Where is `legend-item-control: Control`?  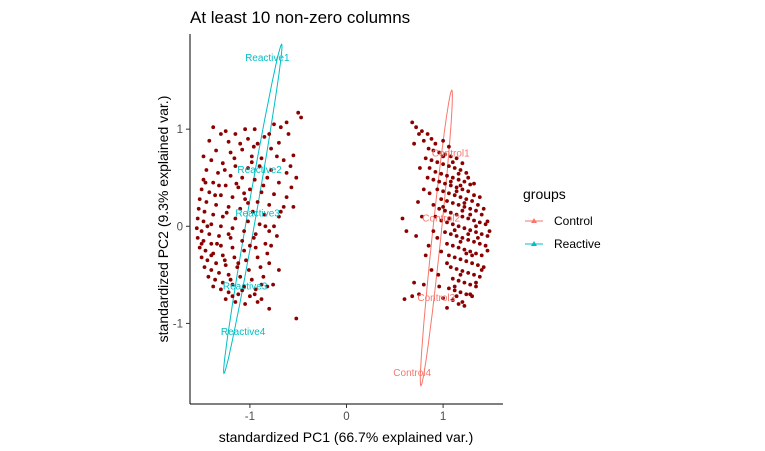 legend-item-control: Control is located at coordinates (559, 221).